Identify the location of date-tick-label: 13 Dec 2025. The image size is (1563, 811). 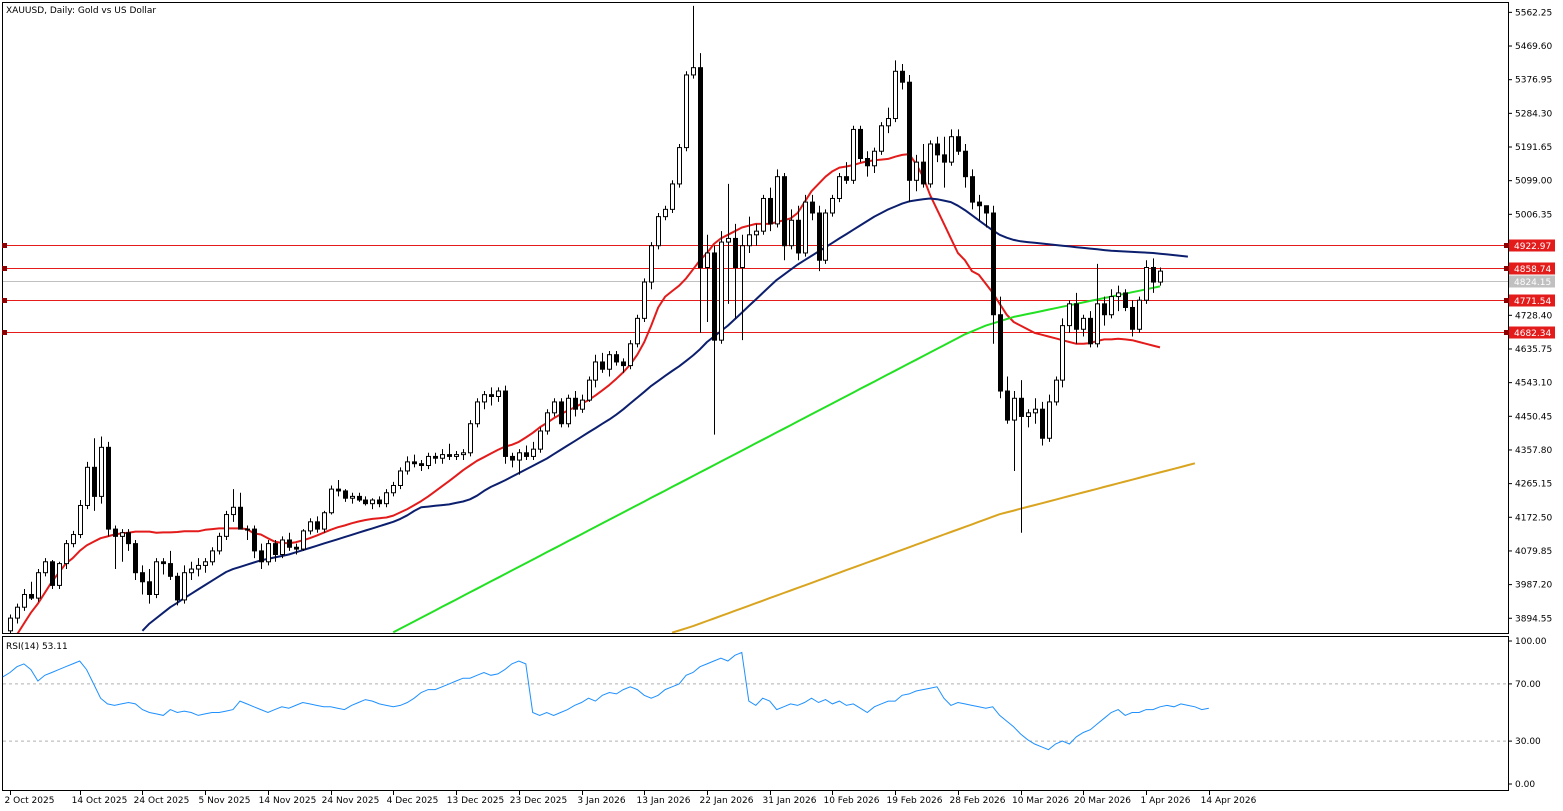
(476, 801).